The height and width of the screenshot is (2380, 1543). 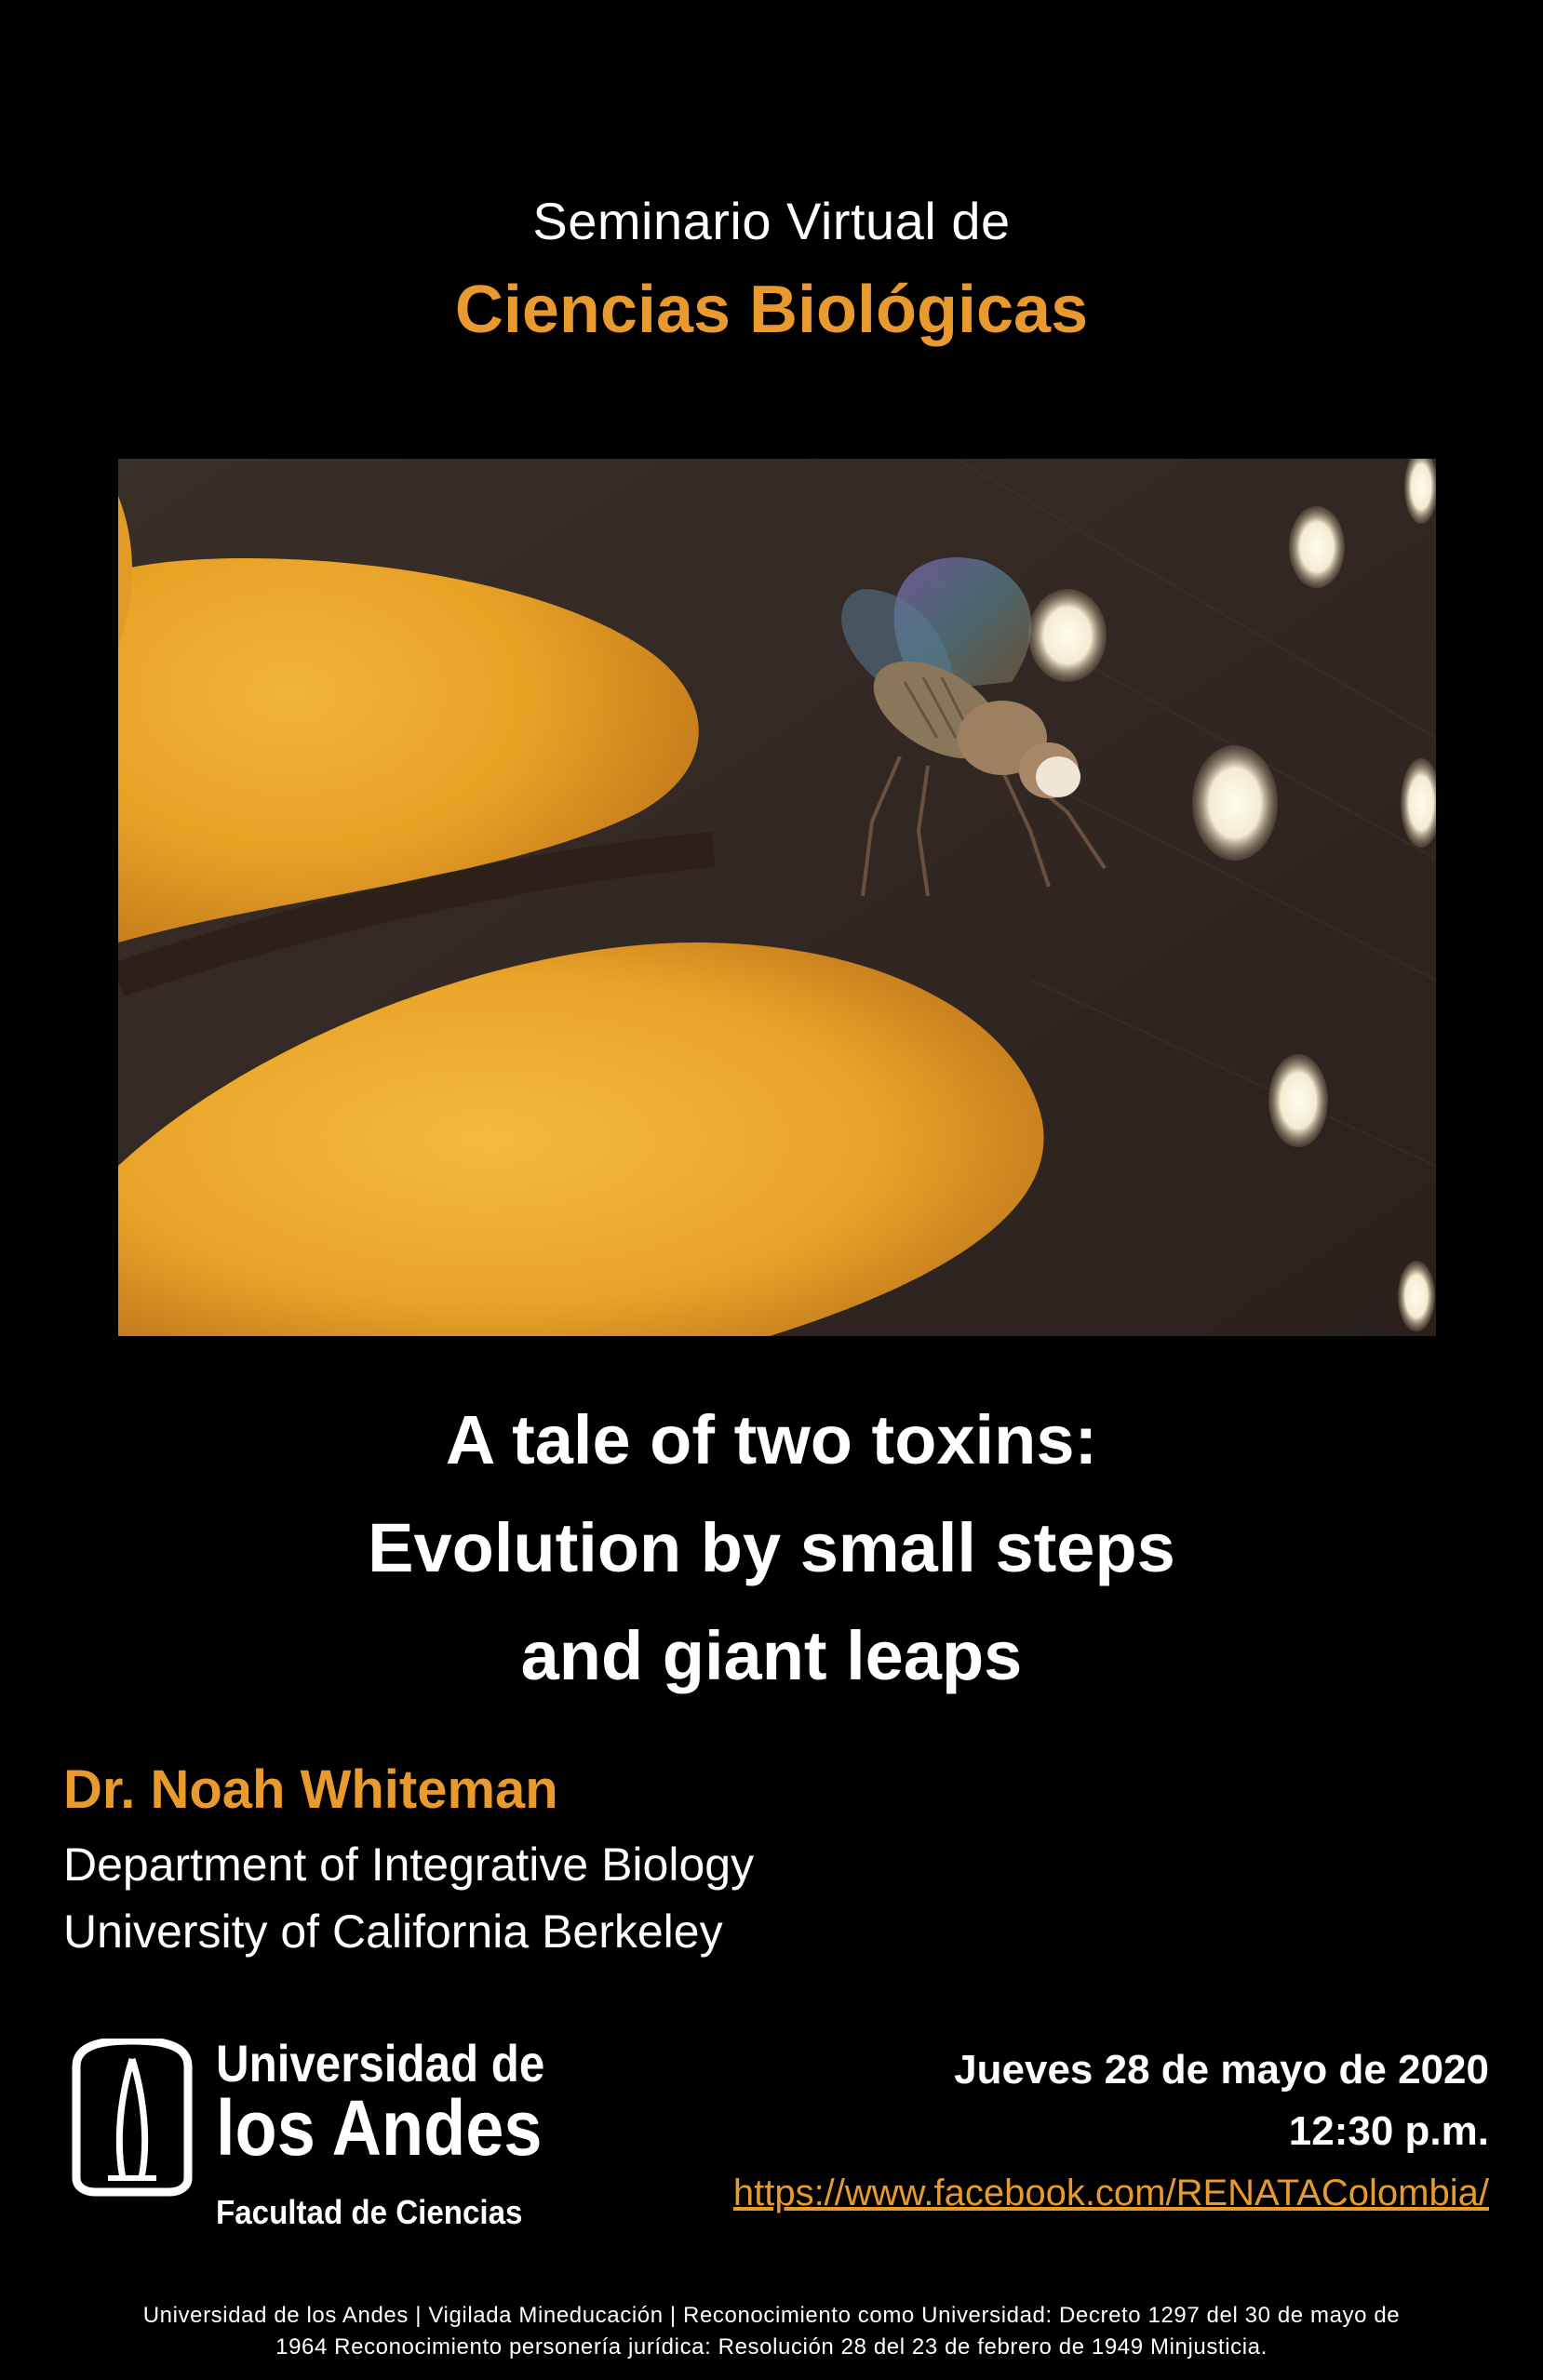 What do you see at coordinates (1221, 2070) in the screenshot?
I see `event-date: Jueves 28 de mayo de 2020` at bounding box center [1221, 2070].